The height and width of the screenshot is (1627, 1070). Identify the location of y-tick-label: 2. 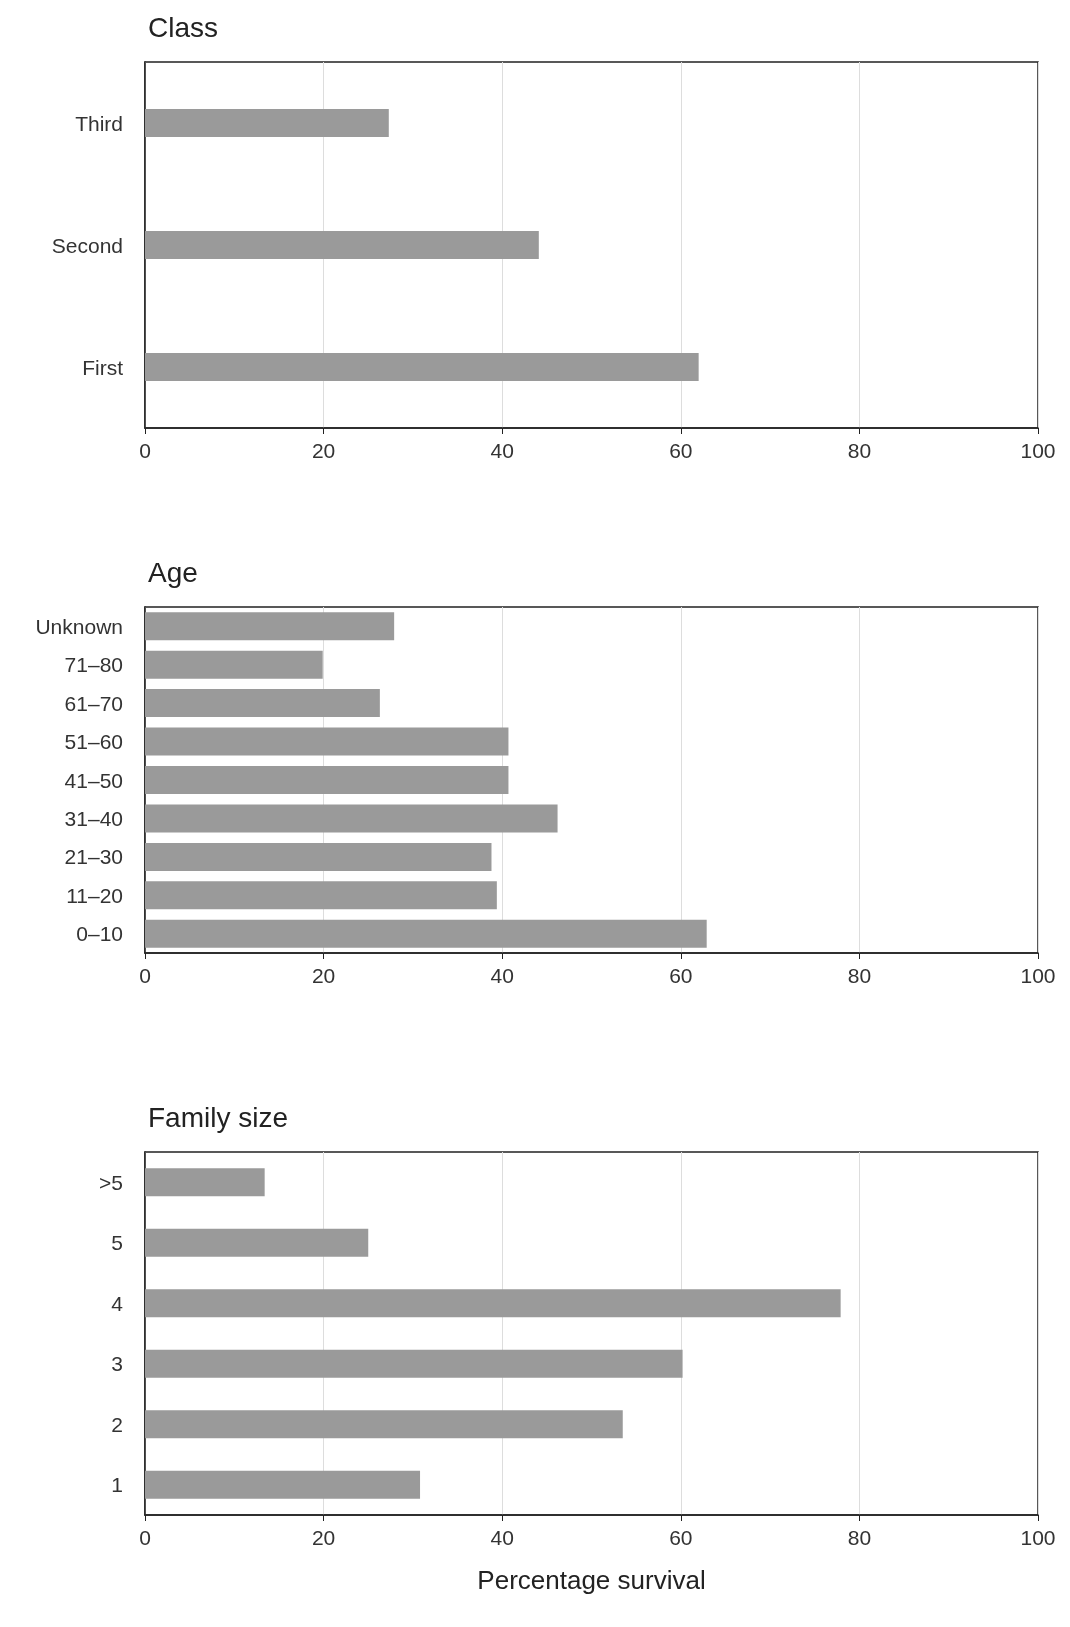
(117, 1424).